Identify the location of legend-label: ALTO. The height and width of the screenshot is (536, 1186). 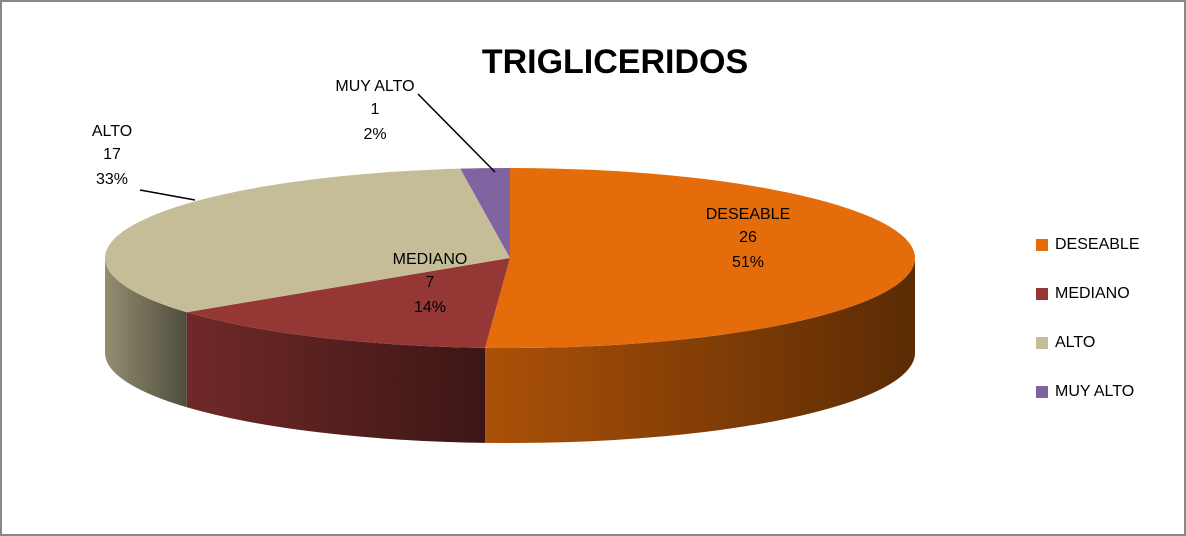
(1075, 342).